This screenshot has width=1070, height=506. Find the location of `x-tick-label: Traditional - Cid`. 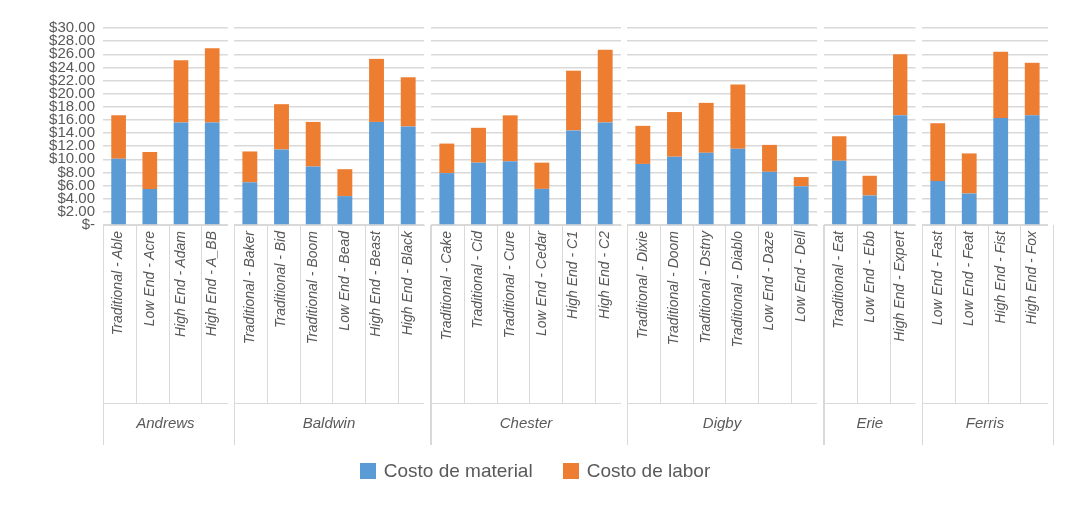

x-tick-label: Traditional - Cid is located at coordinates (476, 279).